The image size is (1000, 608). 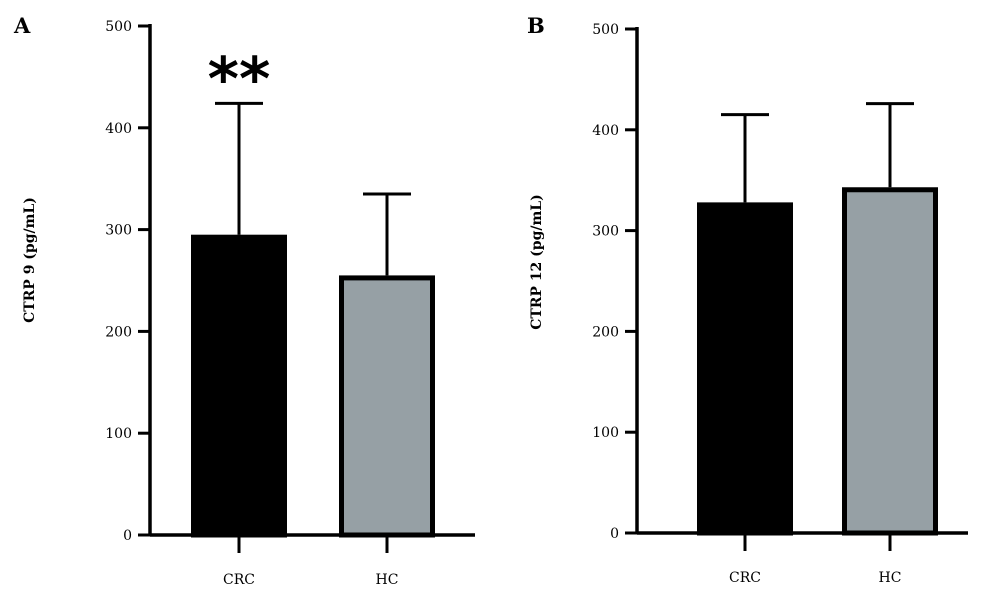 I want to click on y-axis-title-a: CTRP 9 (pg/mL), so click(x=30, y=260).